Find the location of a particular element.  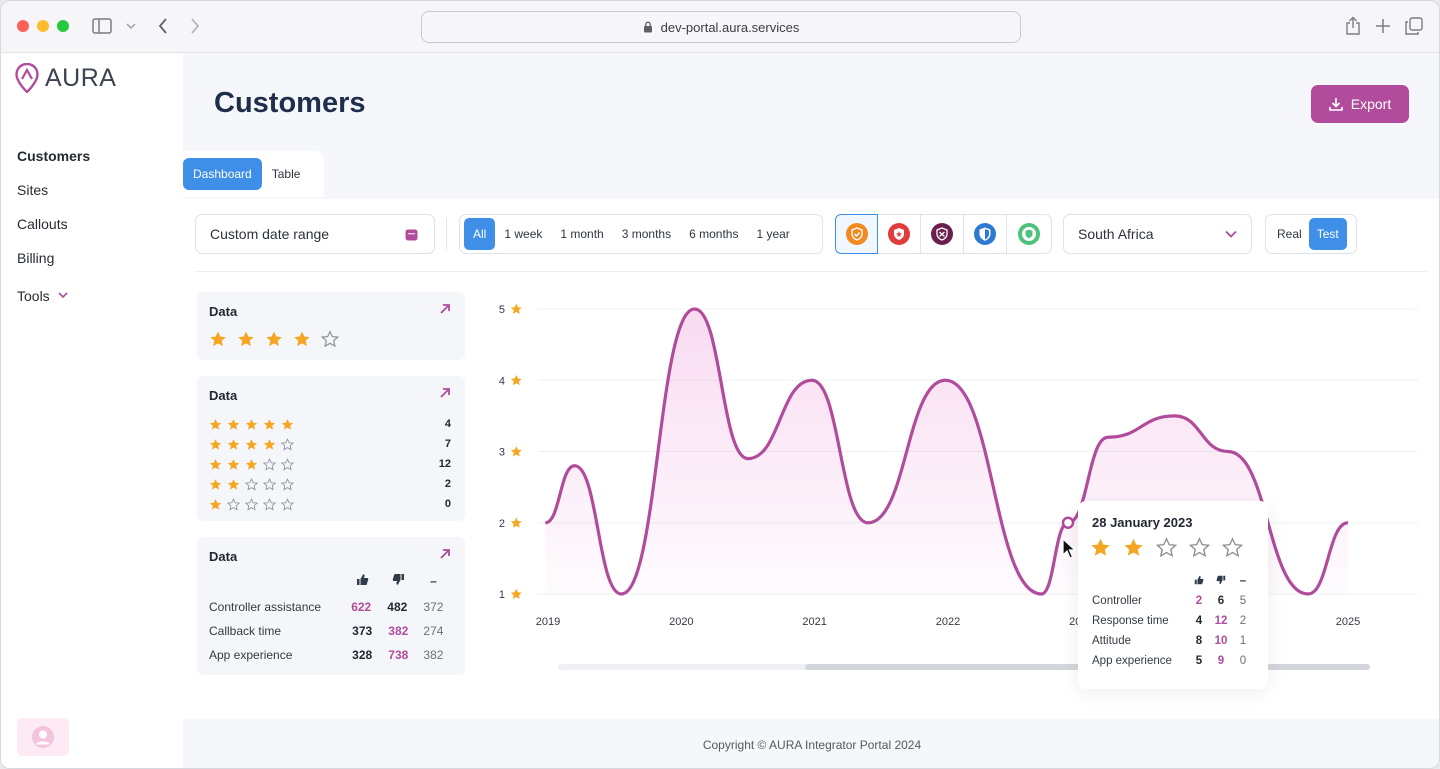

sidebar-item-sites: Sites is located at coordinates (53, 190).